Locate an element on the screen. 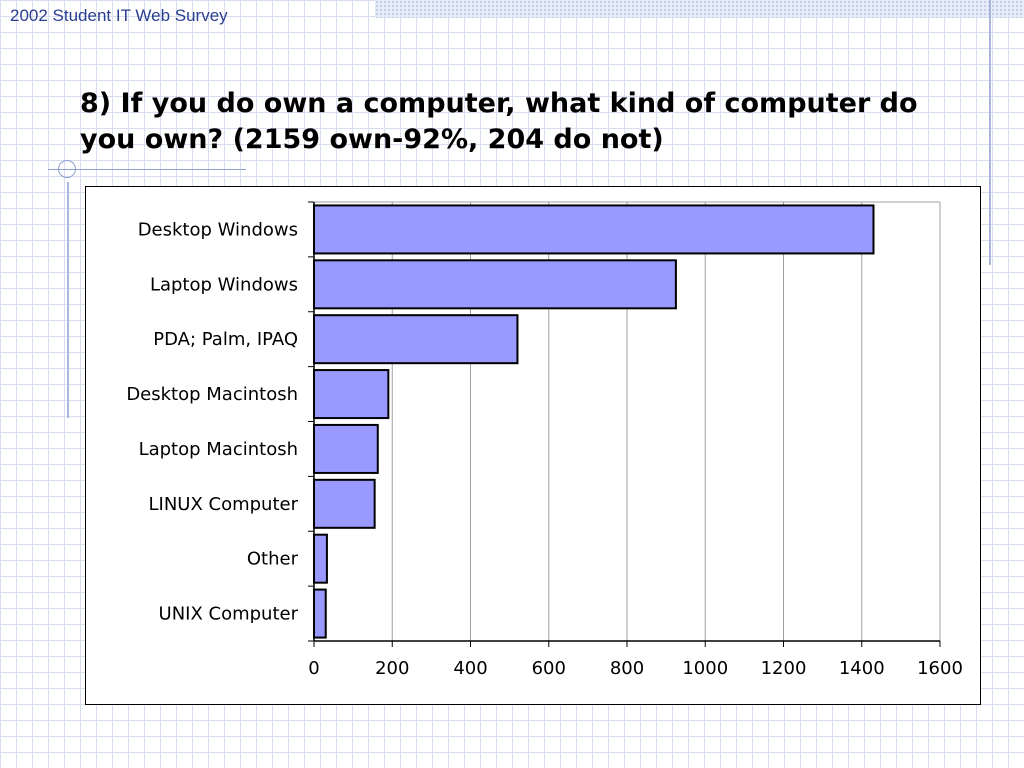 The width and height of the screenshot is (1024, 768). x-tick-label: 800 is located at coordinates (627, 668).